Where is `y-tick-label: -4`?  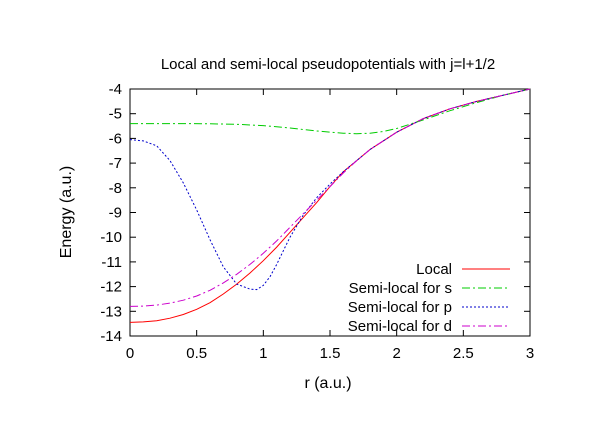 y-tick-label: -4 is located at coordinates (115, 89).